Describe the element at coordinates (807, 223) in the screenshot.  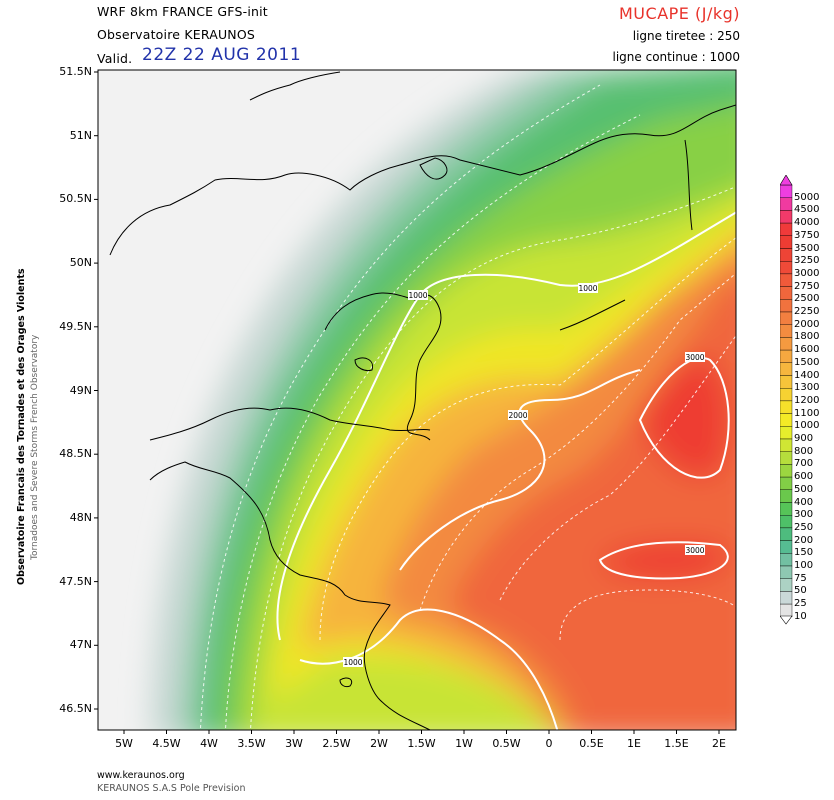
I see `legend-level-label: 4000` at that location.